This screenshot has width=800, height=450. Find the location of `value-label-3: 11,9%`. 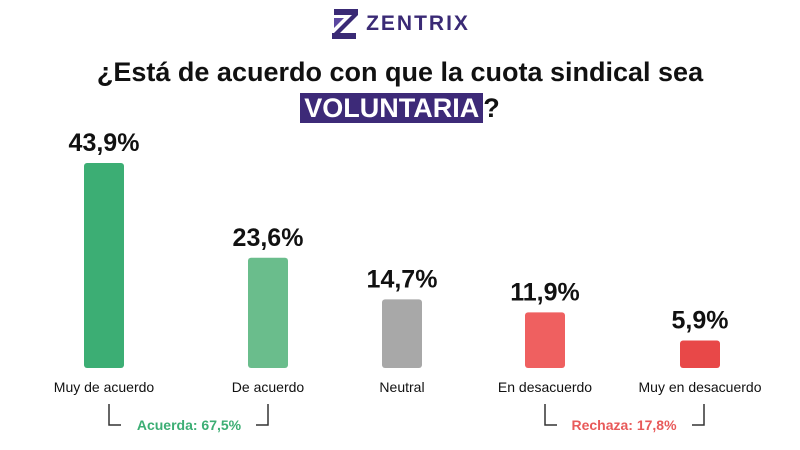

value-label-3: 11,9% is located at coordinates (545, 292).